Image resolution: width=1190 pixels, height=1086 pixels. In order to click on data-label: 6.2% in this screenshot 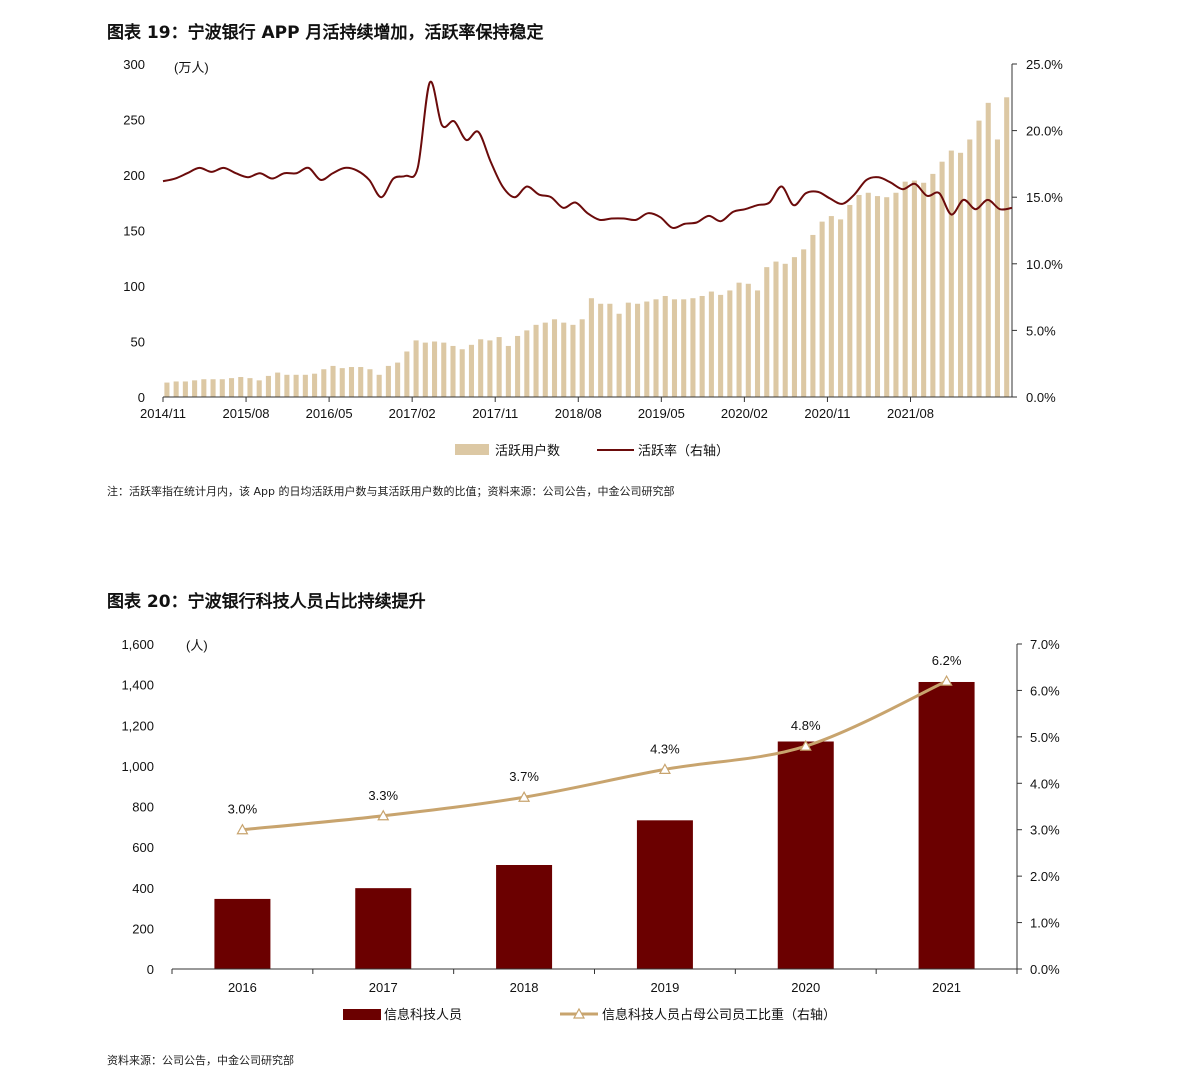, I will do `click(947, 660)`.